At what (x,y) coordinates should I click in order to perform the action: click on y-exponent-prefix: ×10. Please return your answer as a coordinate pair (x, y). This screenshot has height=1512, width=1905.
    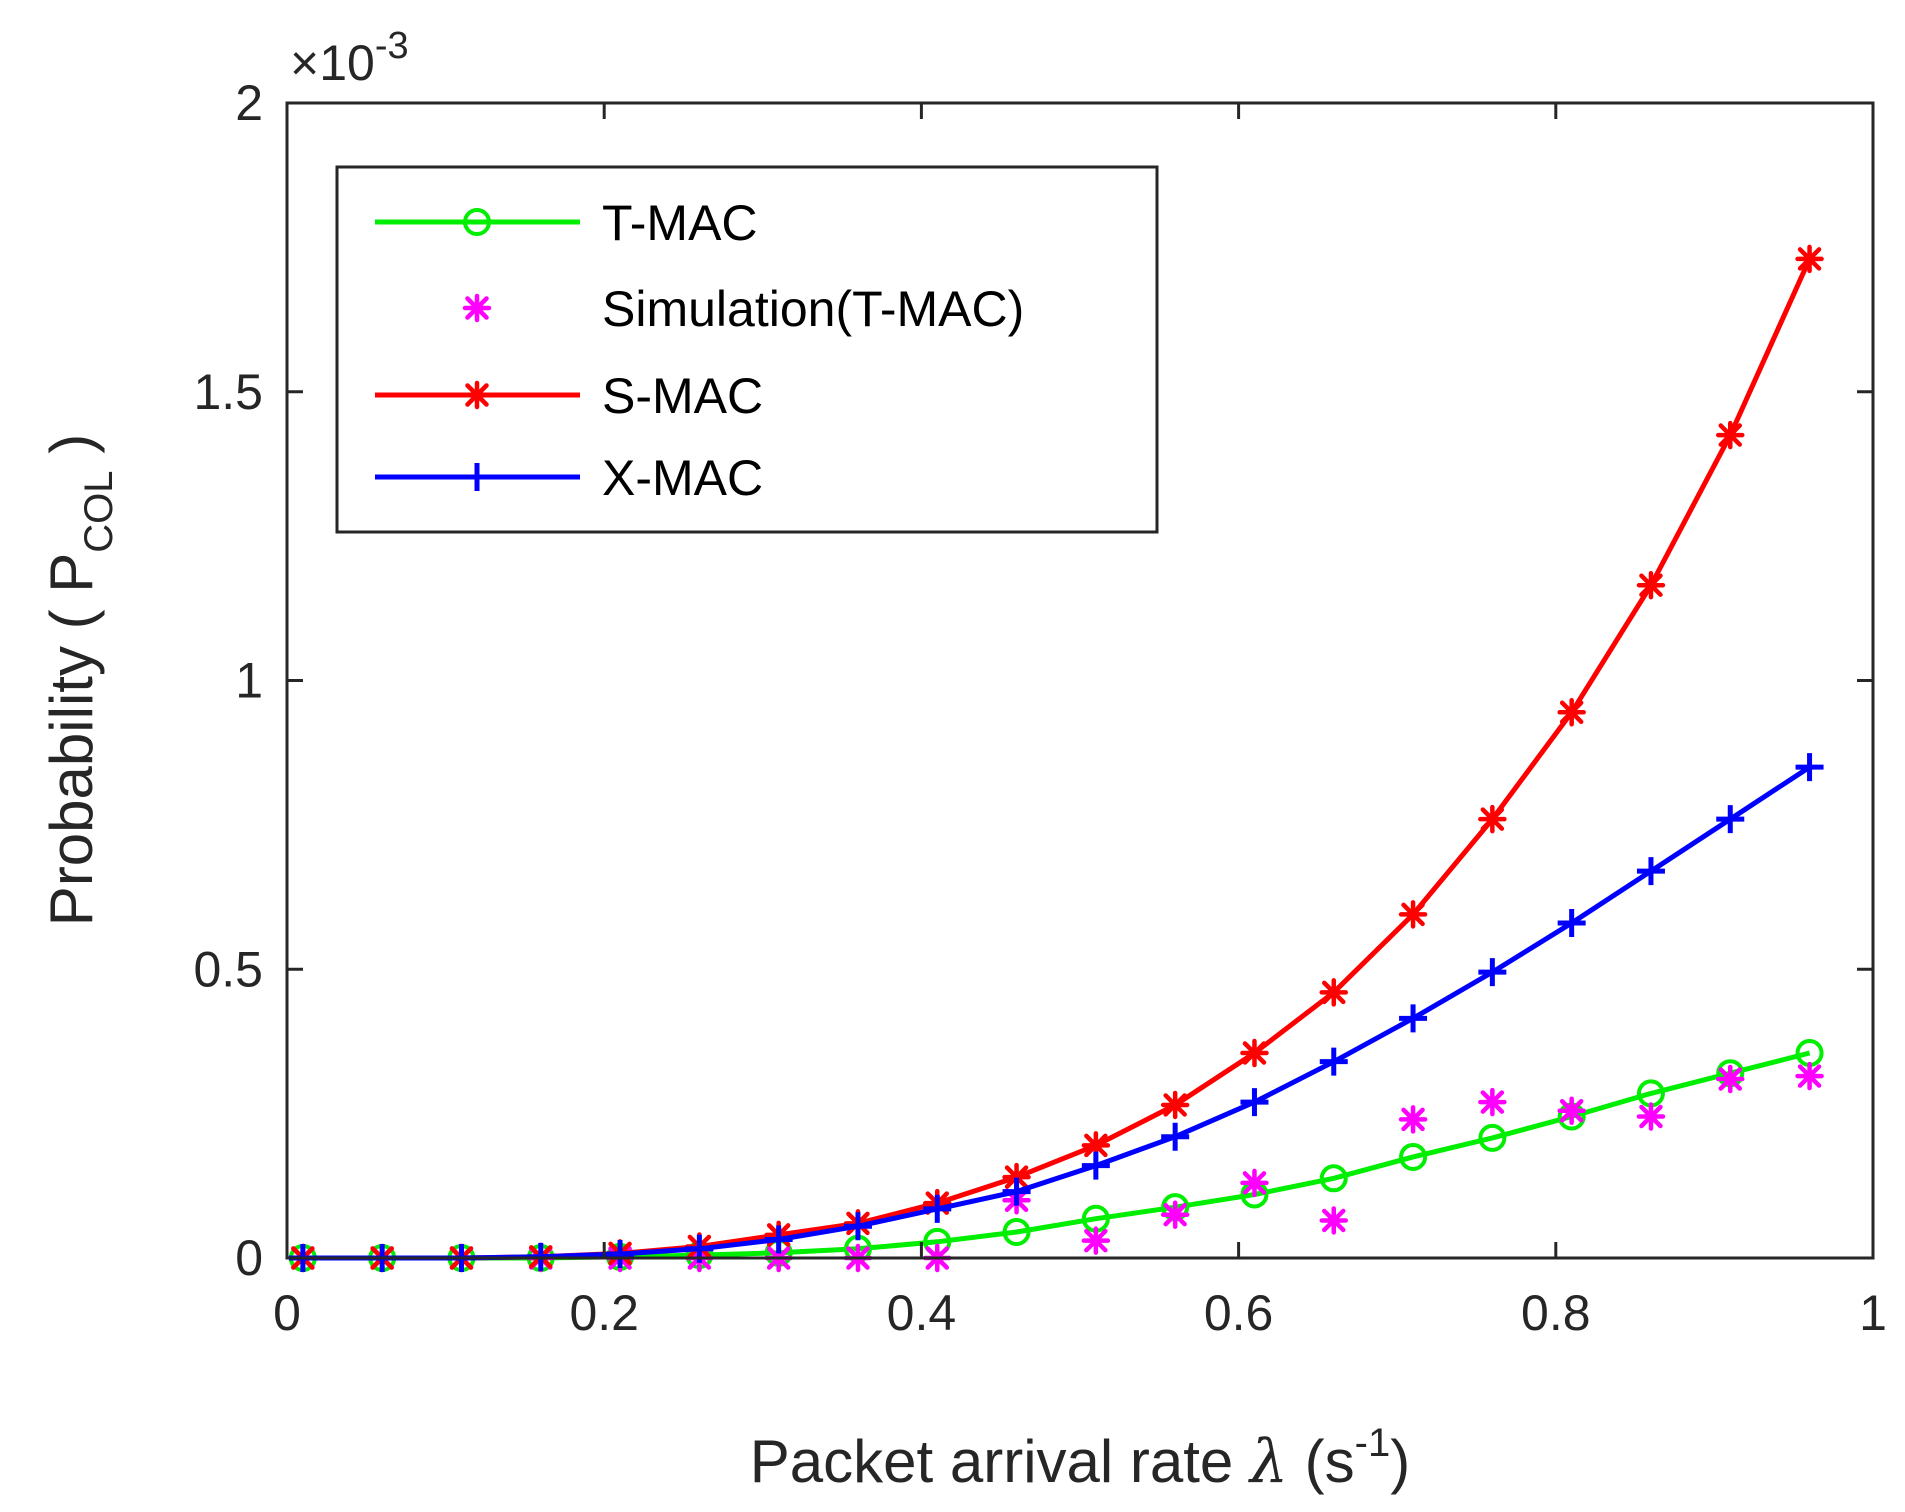
    Looking at the image, I should click on (332, 63).